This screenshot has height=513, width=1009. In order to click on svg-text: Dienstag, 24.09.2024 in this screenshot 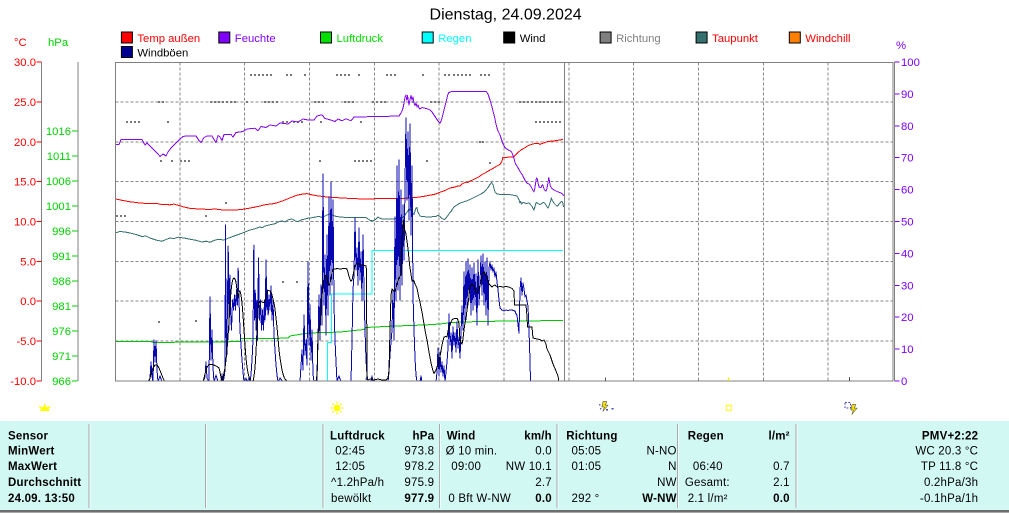, I will do `click(506, 15)`.